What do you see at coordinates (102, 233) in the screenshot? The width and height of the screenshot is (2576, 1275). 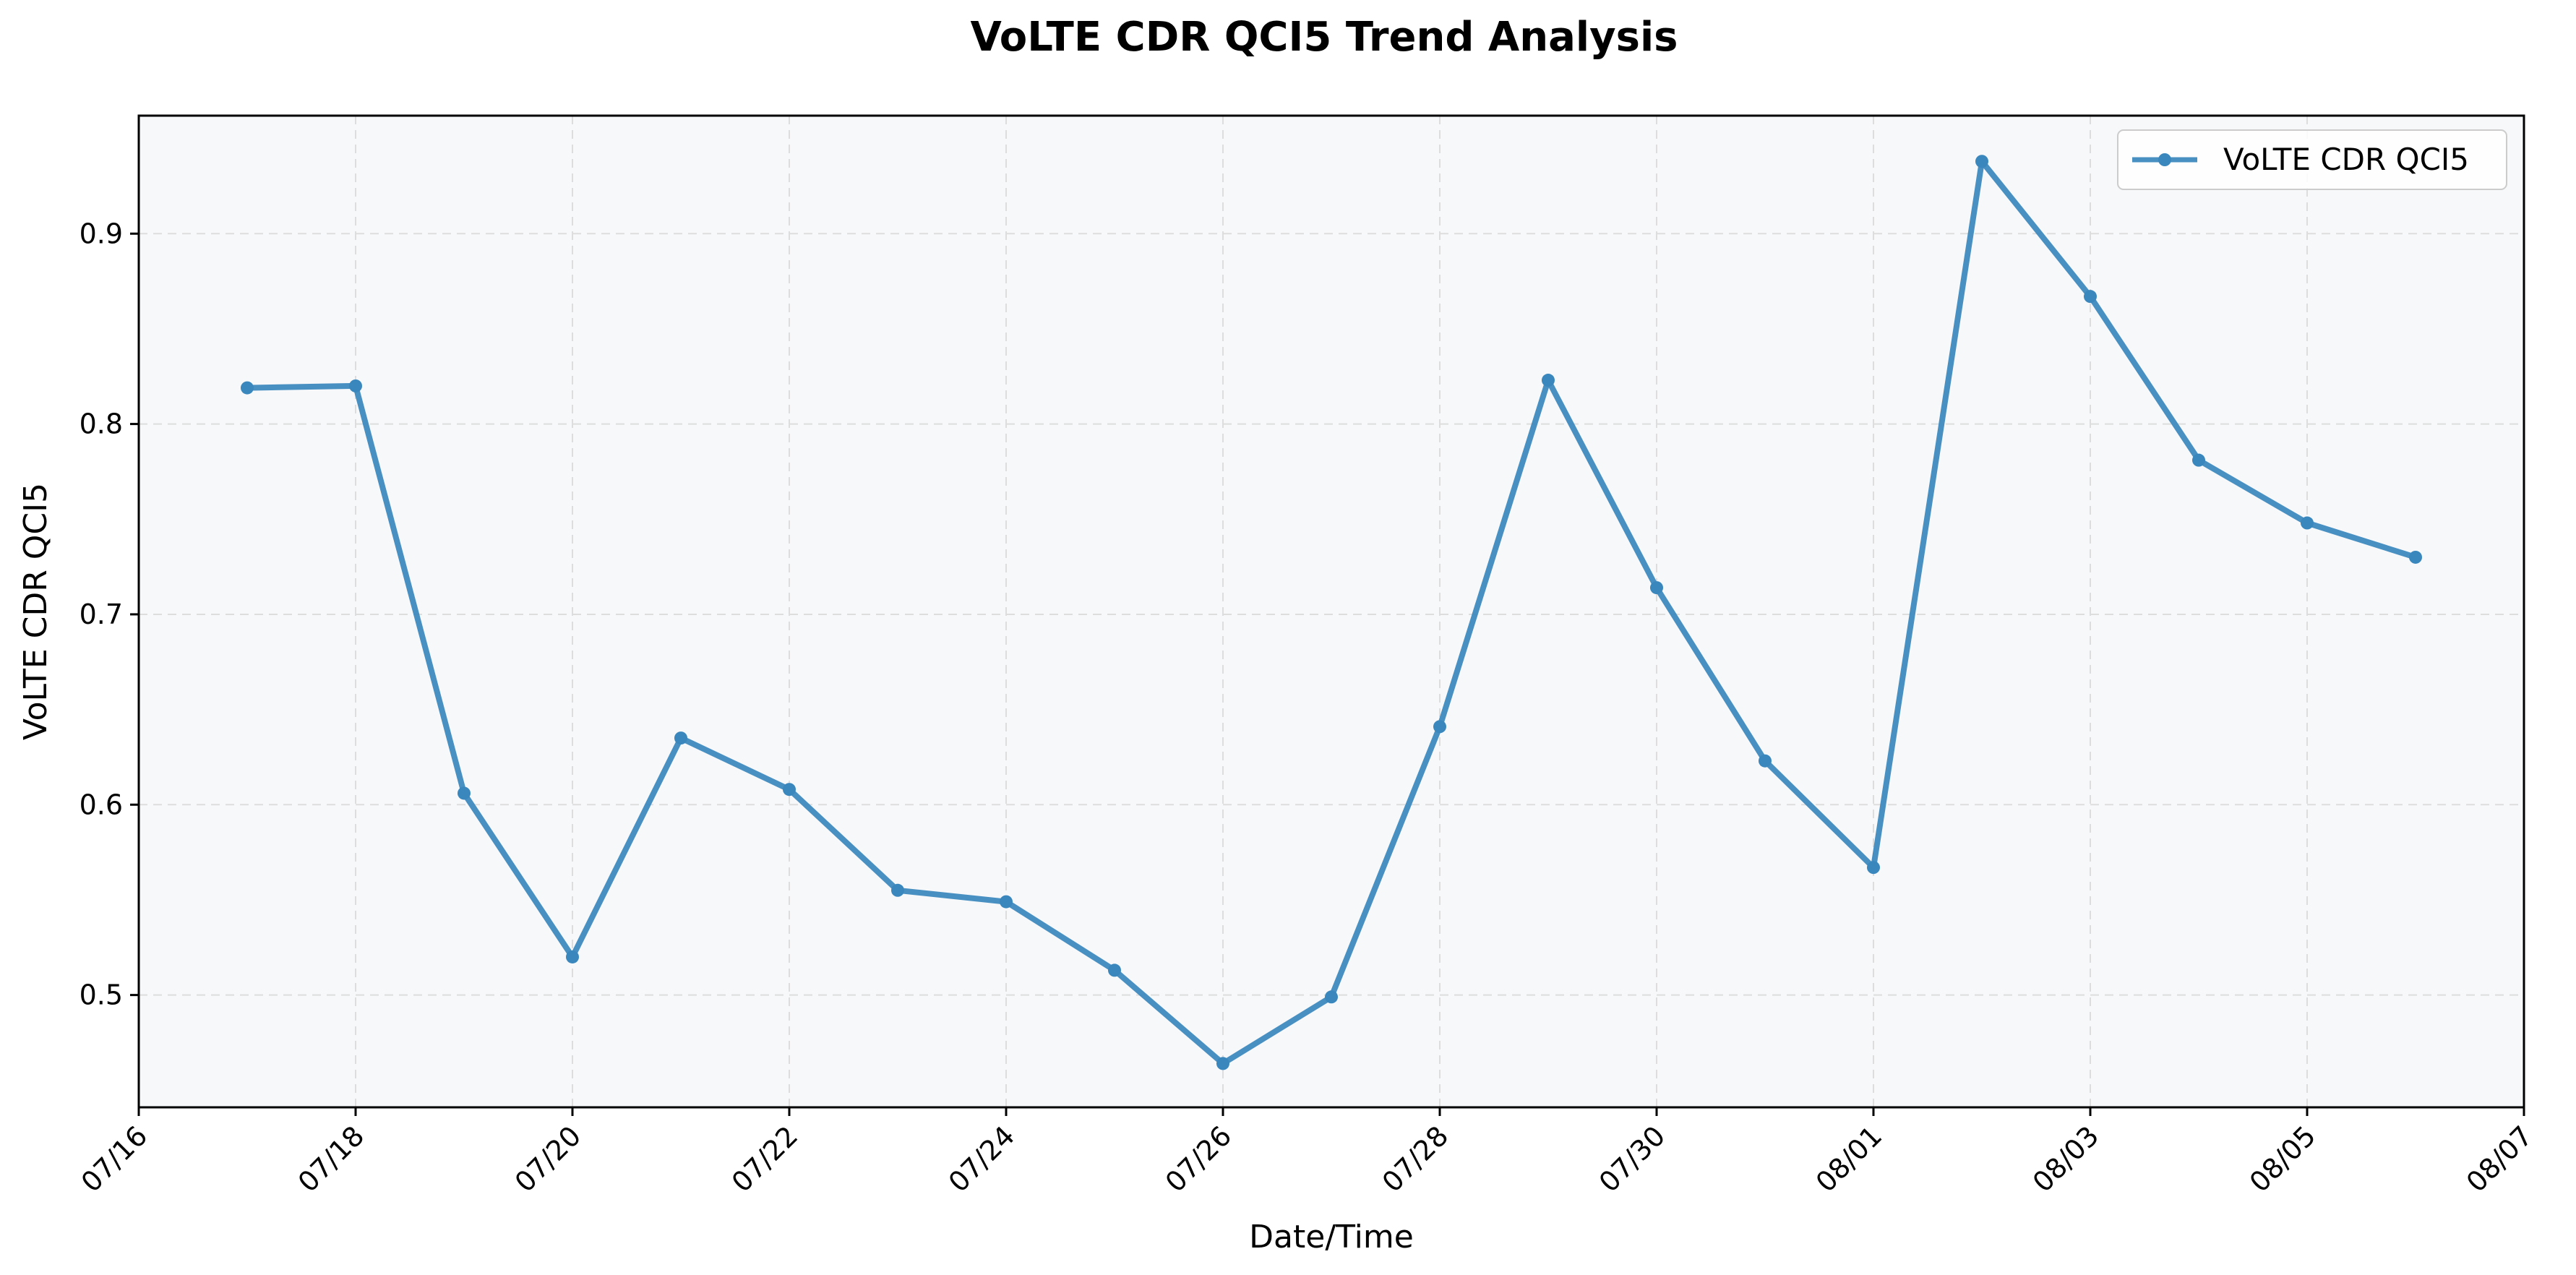 I see `y-tick-label: 0.9` at bounding box center [102, 233].